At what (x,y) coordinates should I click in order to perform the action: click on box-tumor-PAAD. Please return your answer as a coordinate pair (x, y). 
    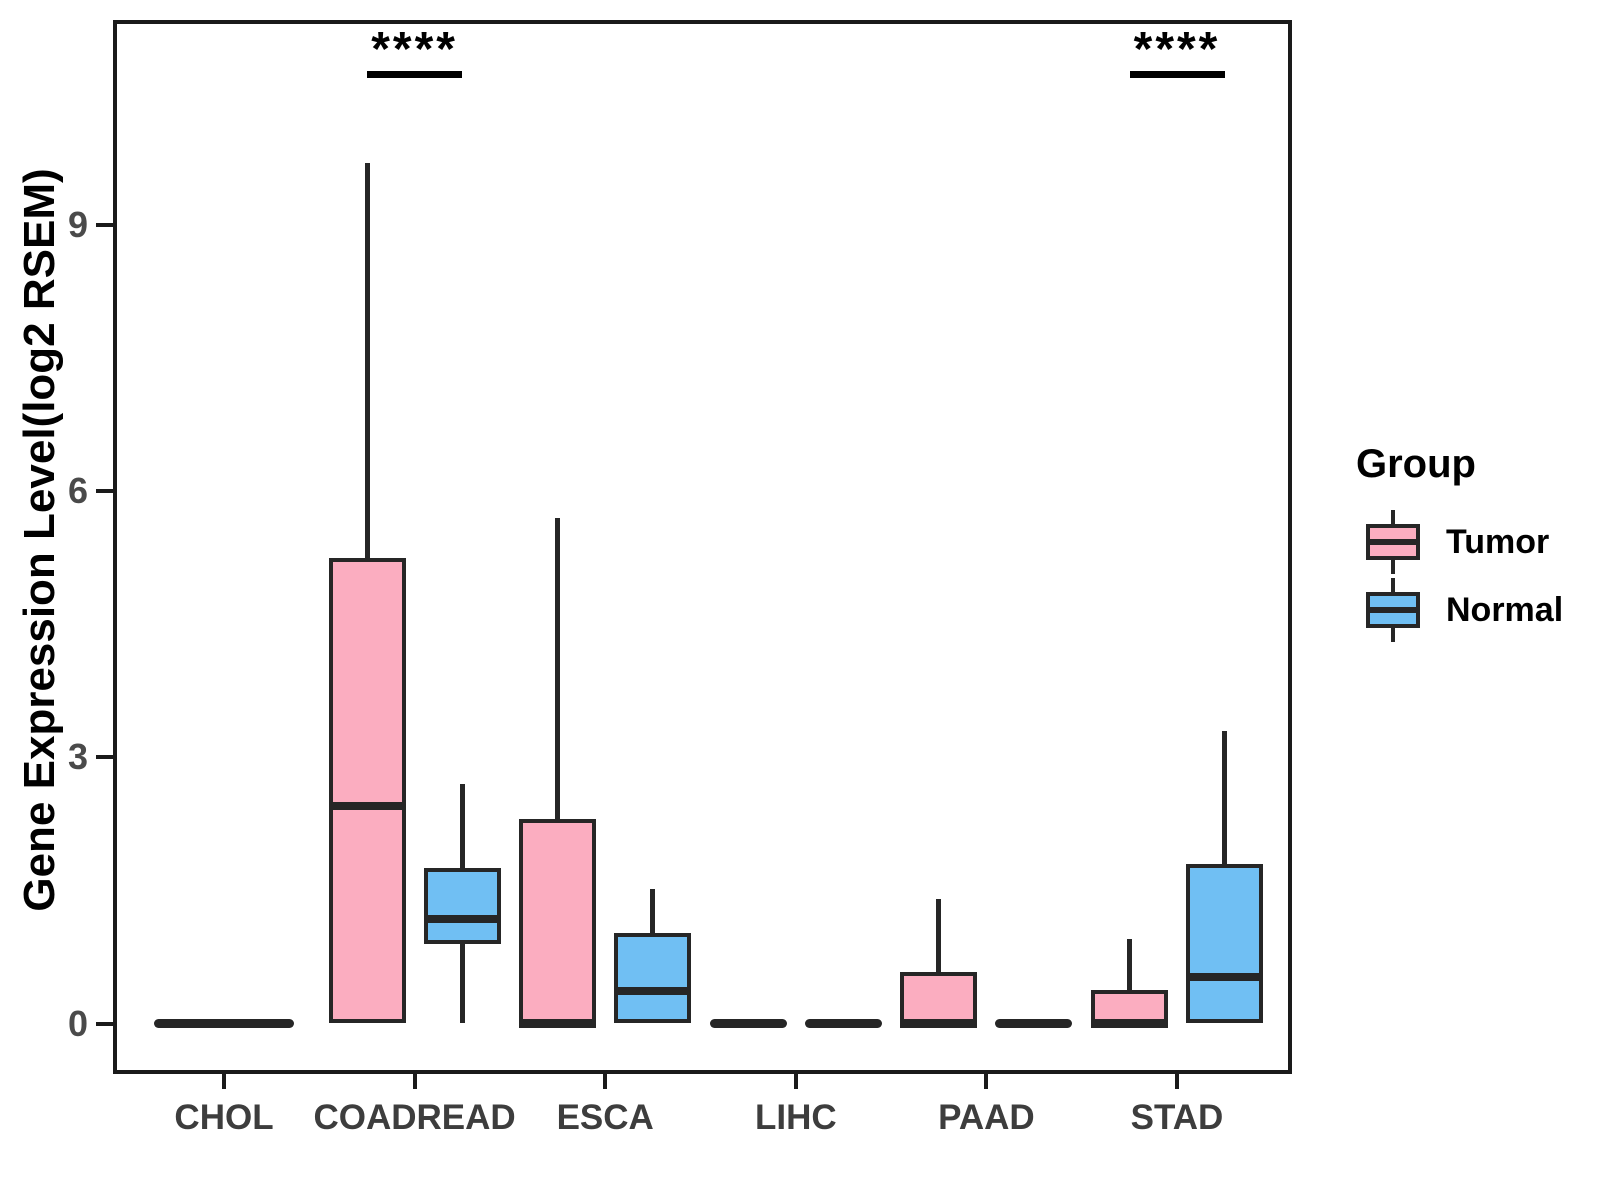
    Looking at the image, I should click on (939, 998).